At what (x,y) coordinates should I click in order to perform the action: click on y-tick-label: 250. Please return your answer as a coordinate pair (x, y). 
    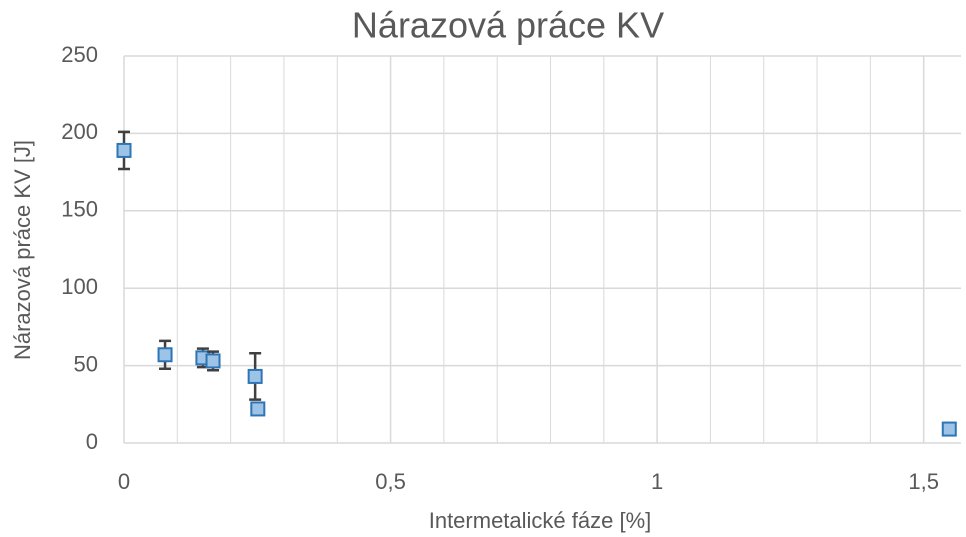
    Looking at the image, I should click on (79, 54).